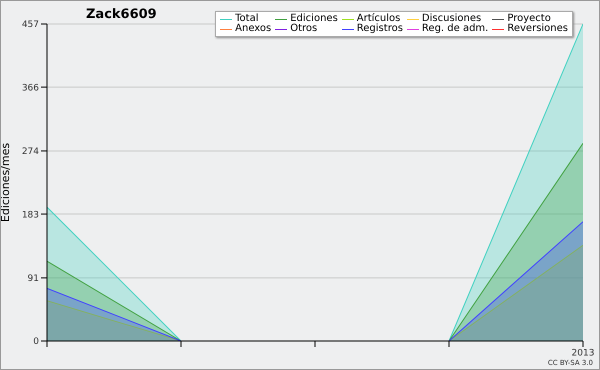 Image resolution: width=600 pixels, height=370 pixels. I want to click on y-tick-label: 457, so click(30, 25).